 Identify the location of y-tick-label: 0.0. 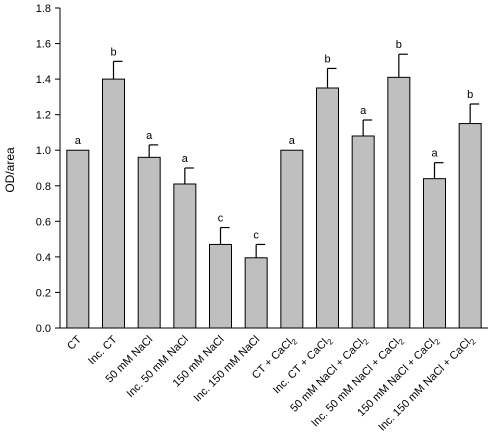
(43, 329).